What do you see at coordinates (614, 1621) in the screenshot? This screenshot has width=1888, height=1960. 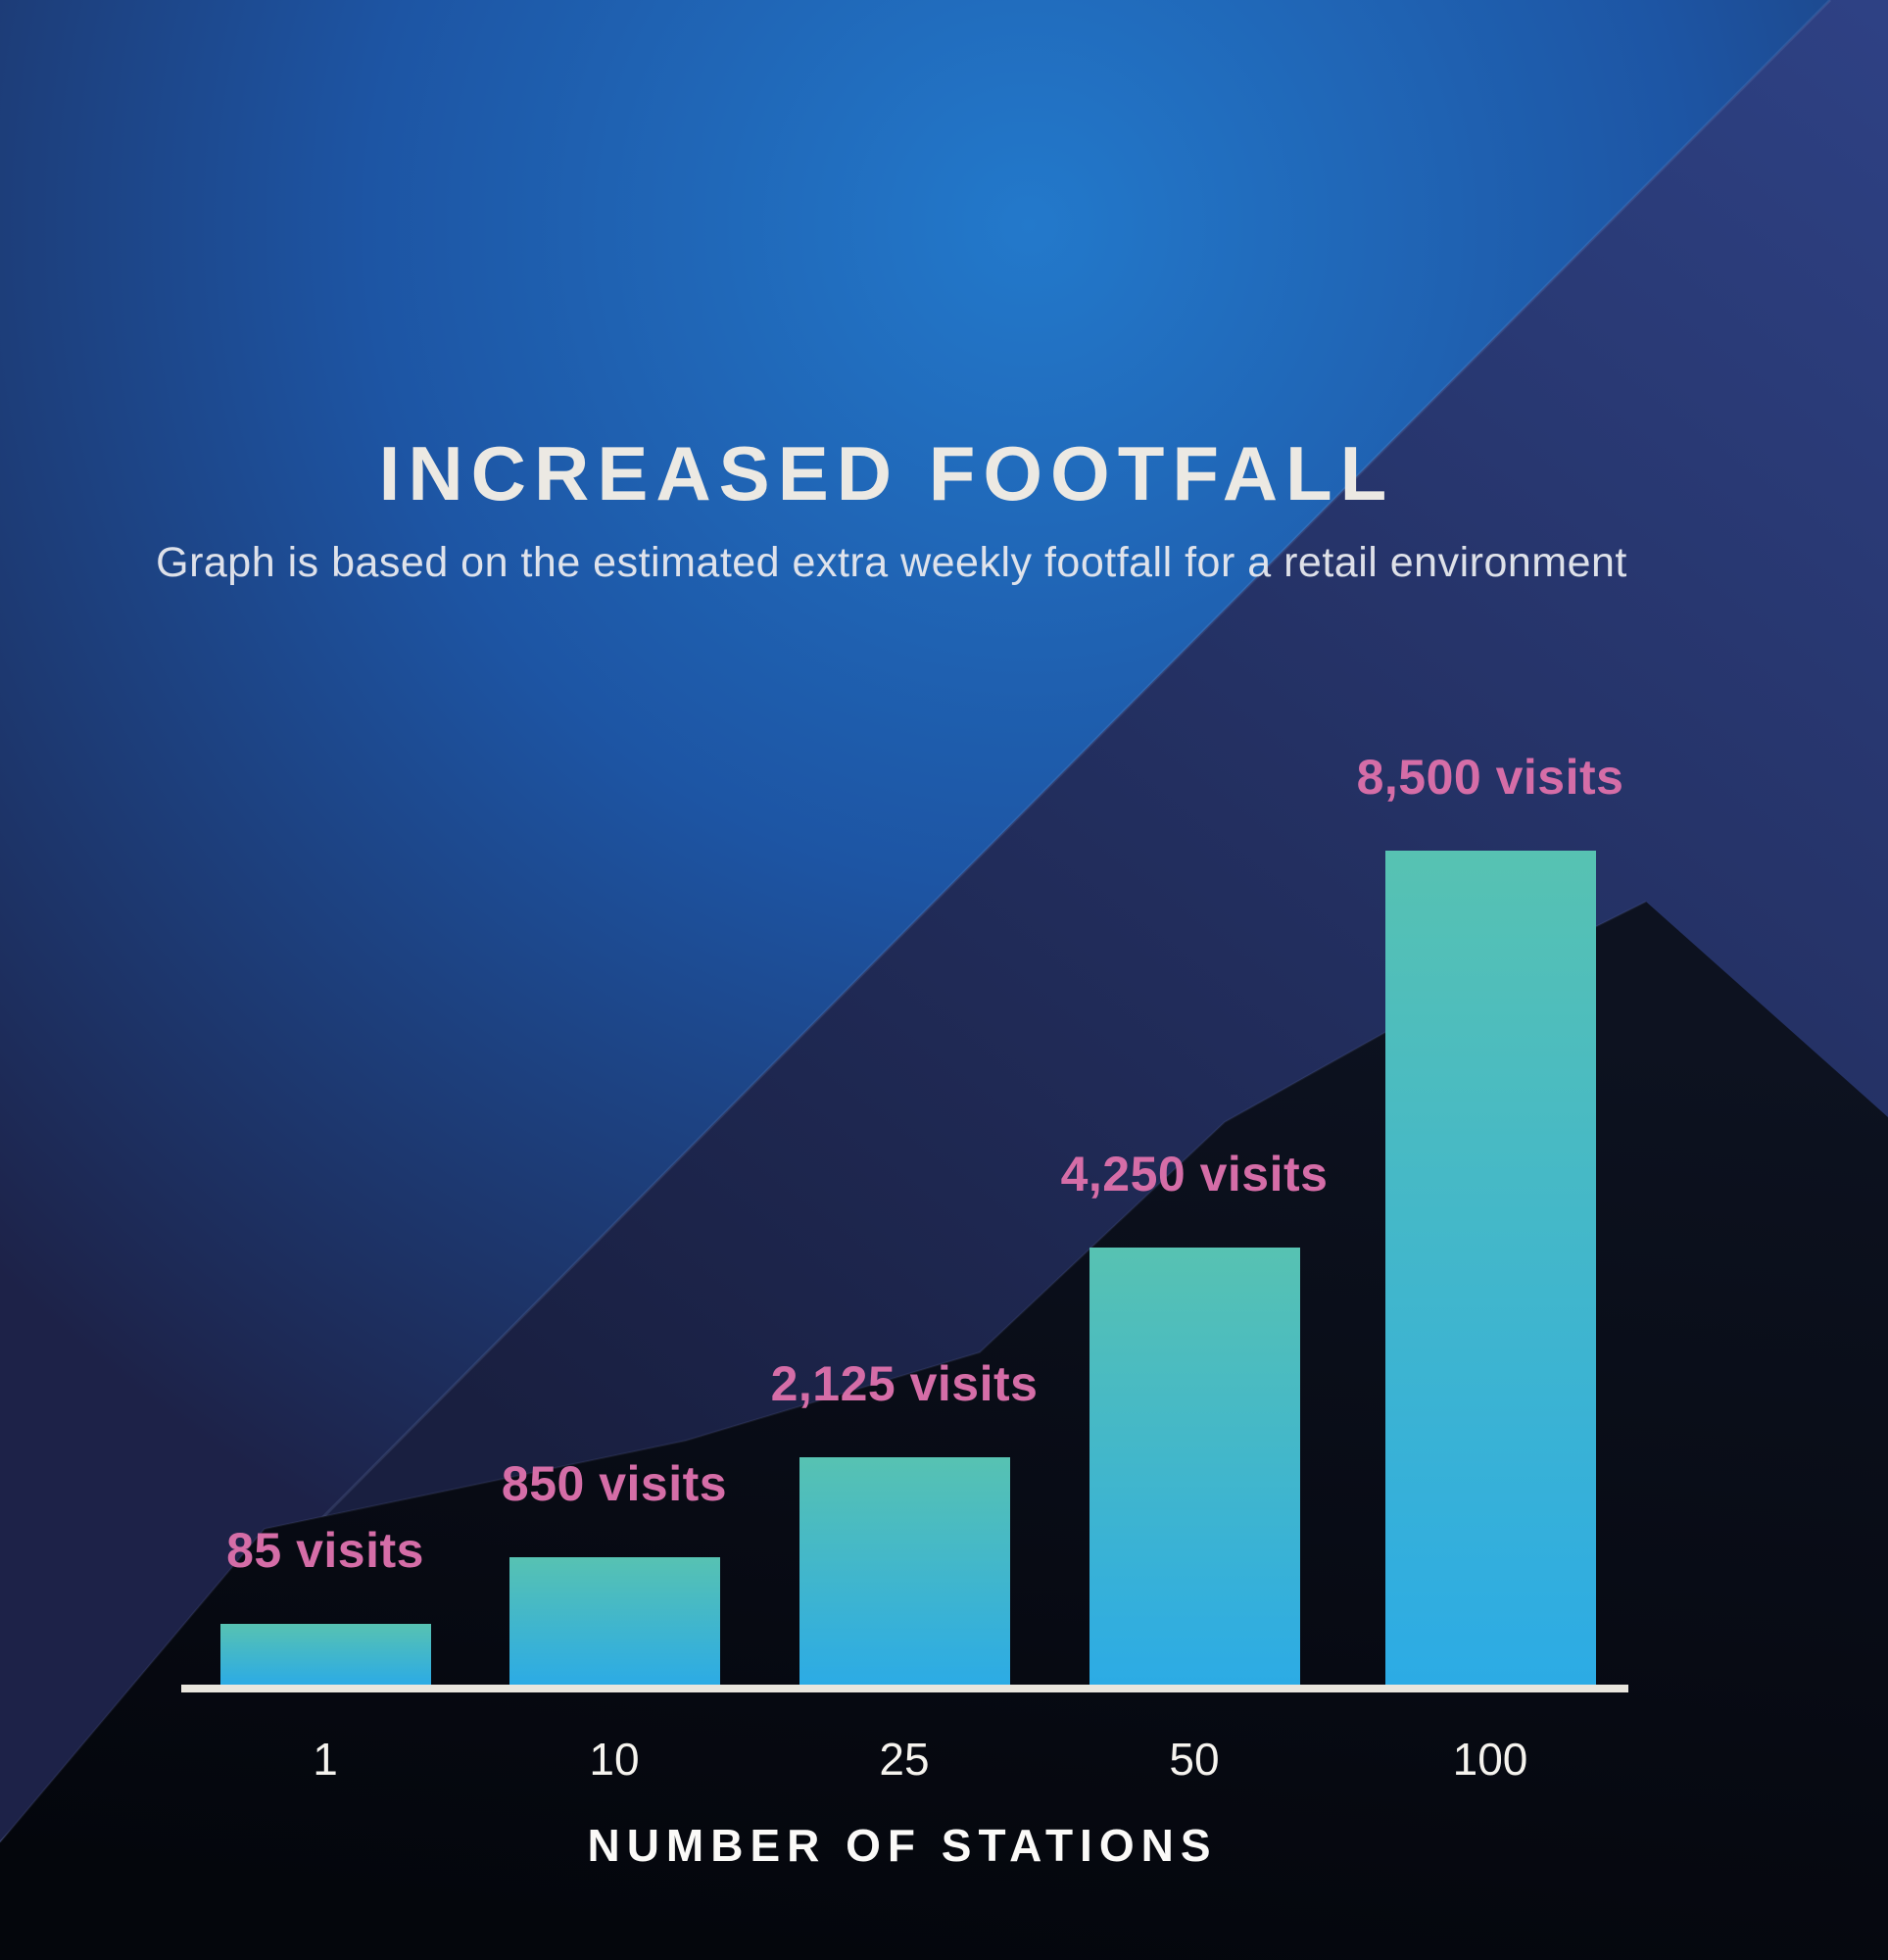 I see `bar-10-stations` at bounding box center [614, 1621].